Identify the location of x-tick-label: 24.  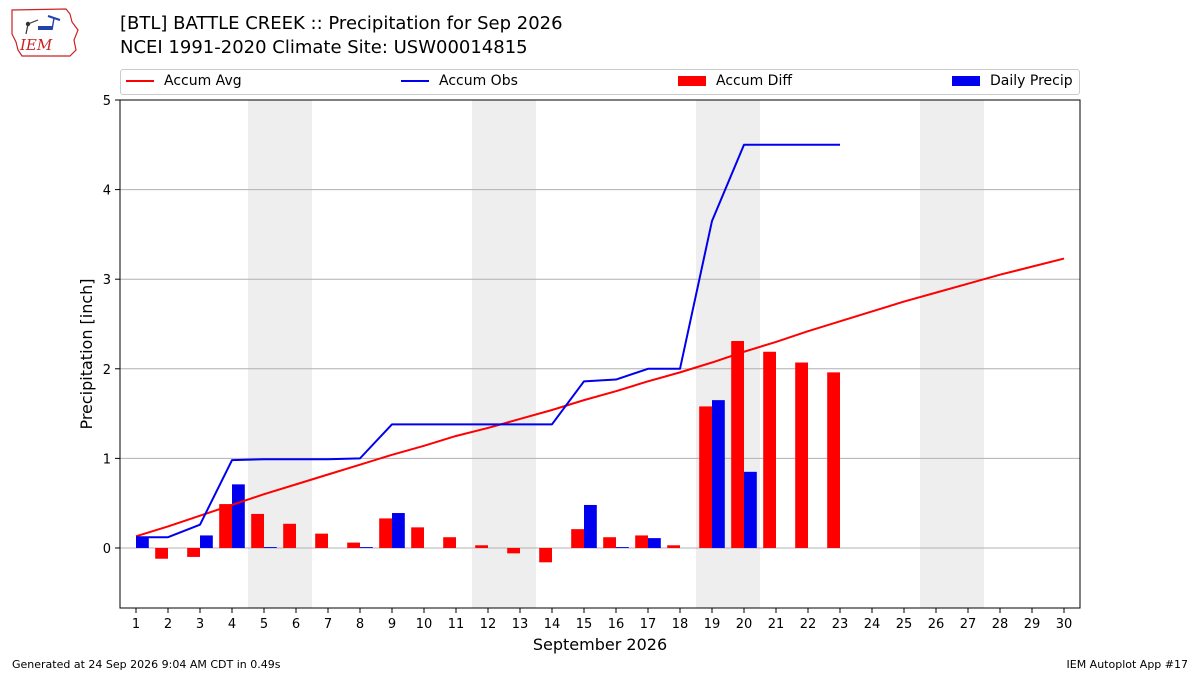
(872, 624).